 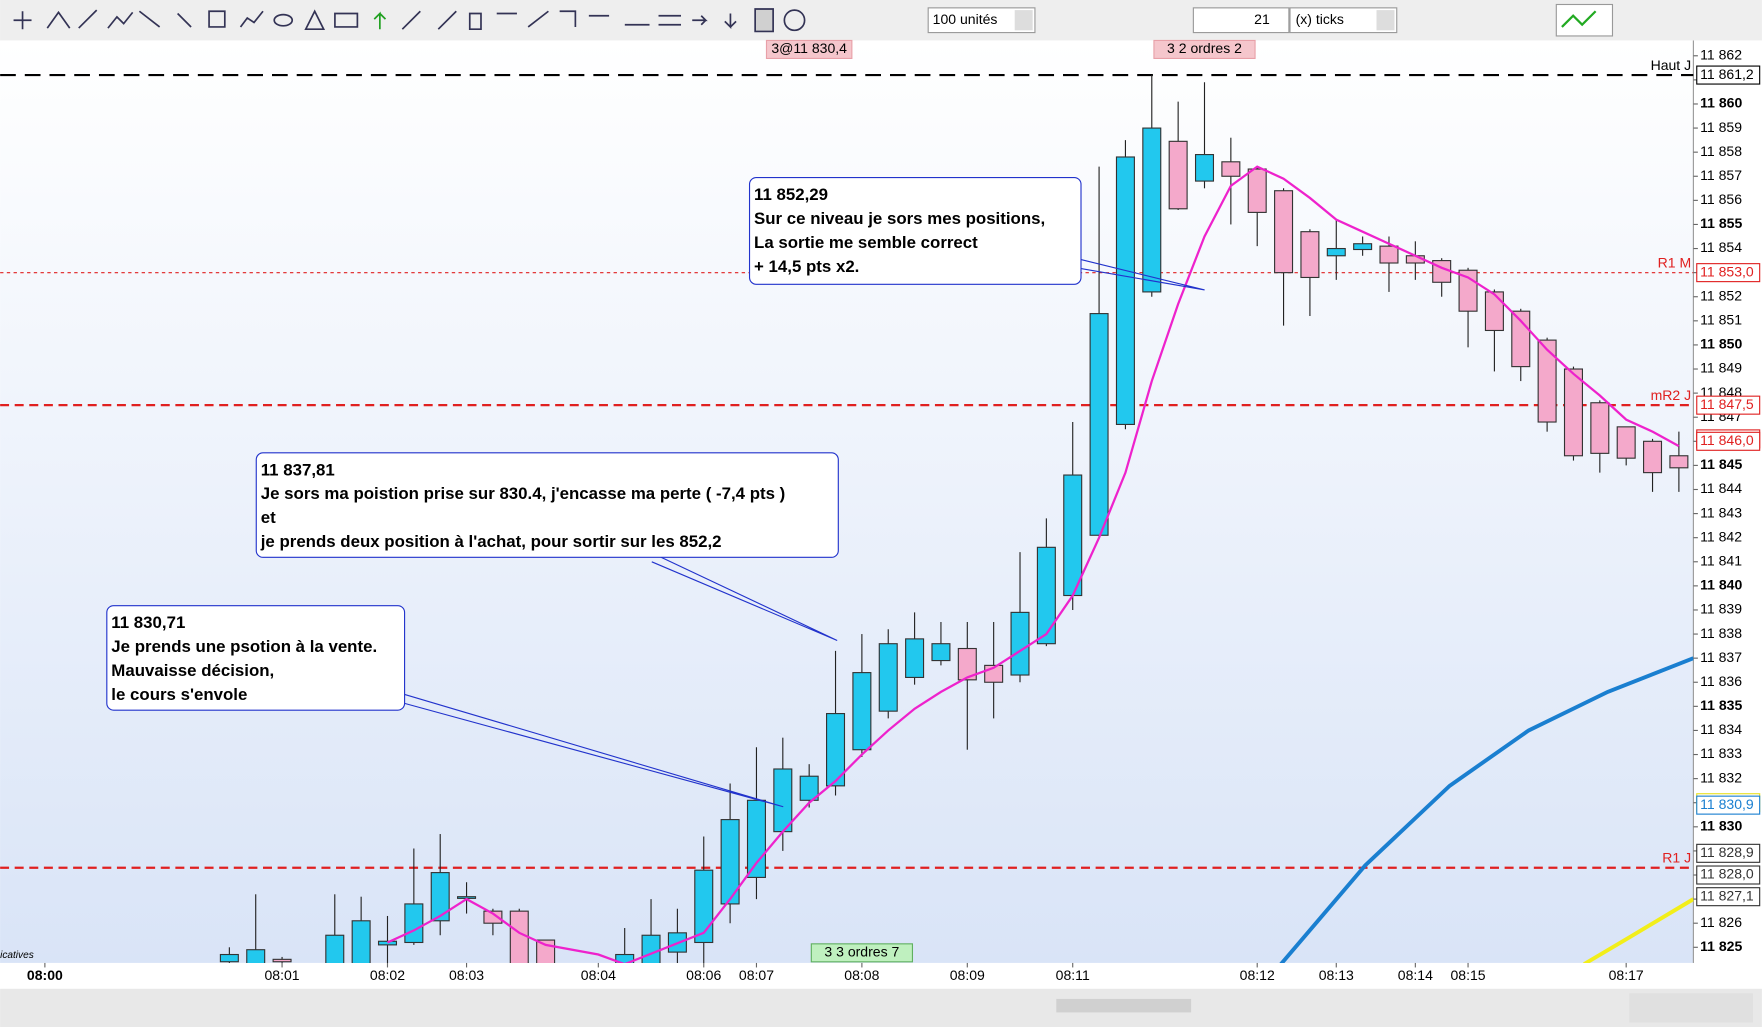 What do you see at coordinates (1721, 826) in the screenshot?
I see `y-tick-label: 11 830` at bounding box center [1721, 826].